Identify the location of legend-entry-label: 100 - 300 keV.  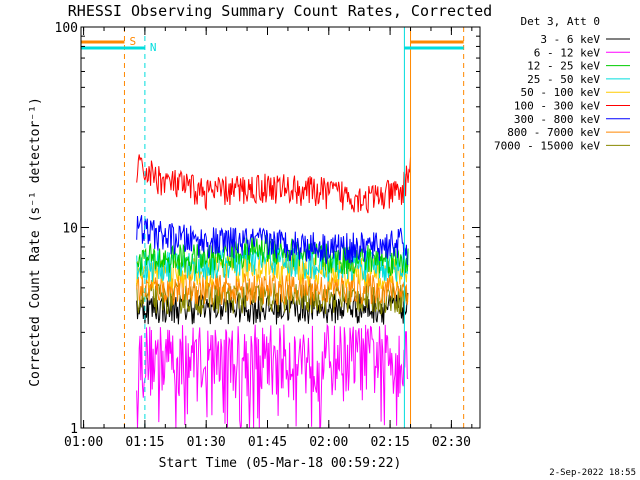
(557, 106).